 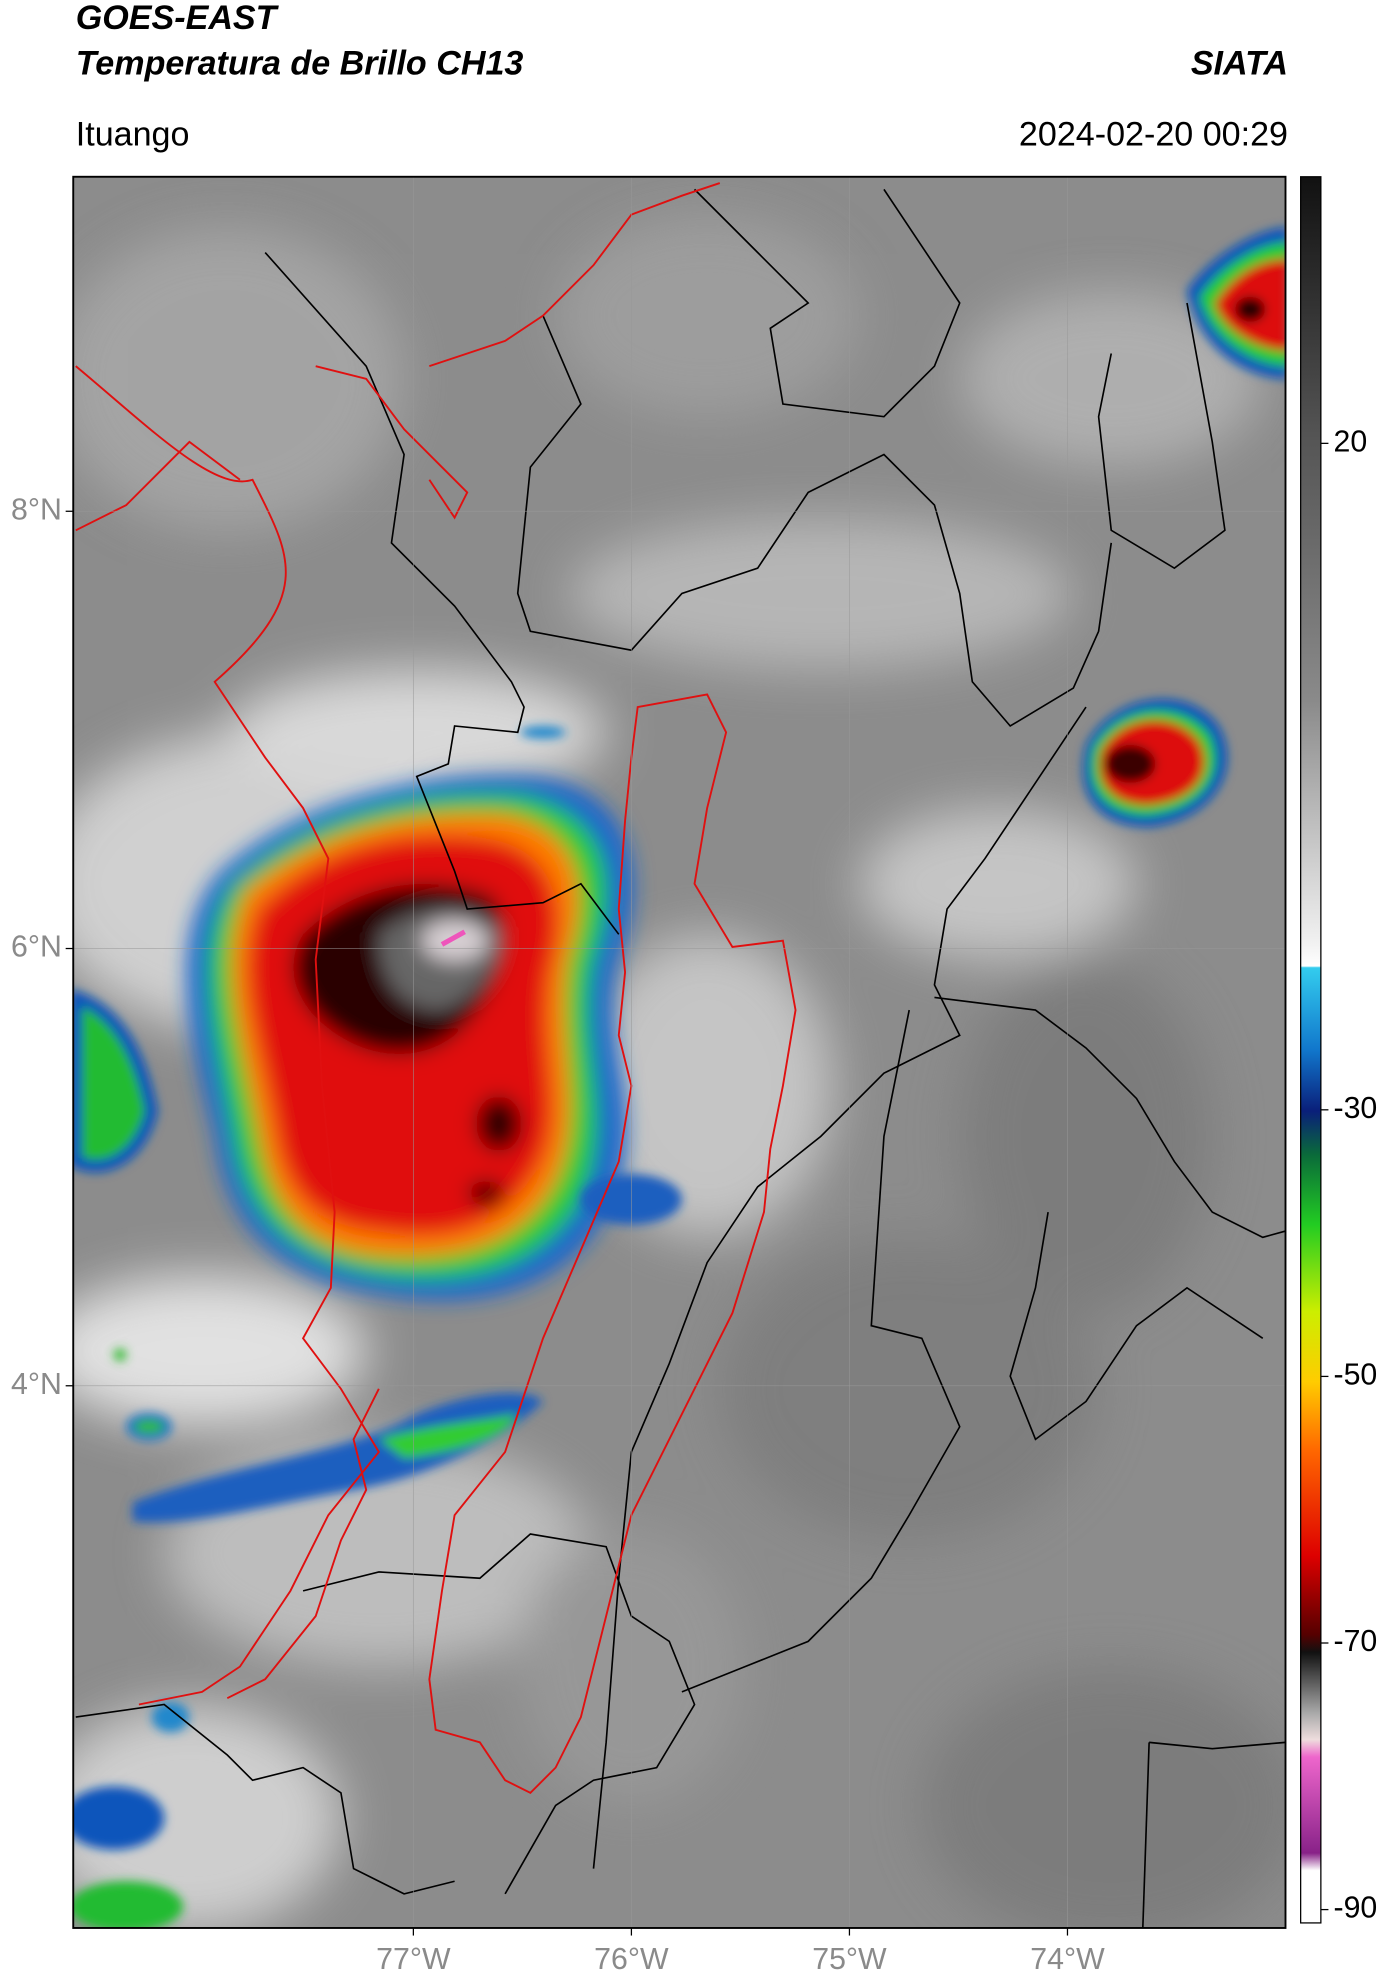 What do you see at coordinates (300, 64) in the screenshot?
I see `subtitle: Temperatura de Brillo CH13` at bounding box center [300, 64].